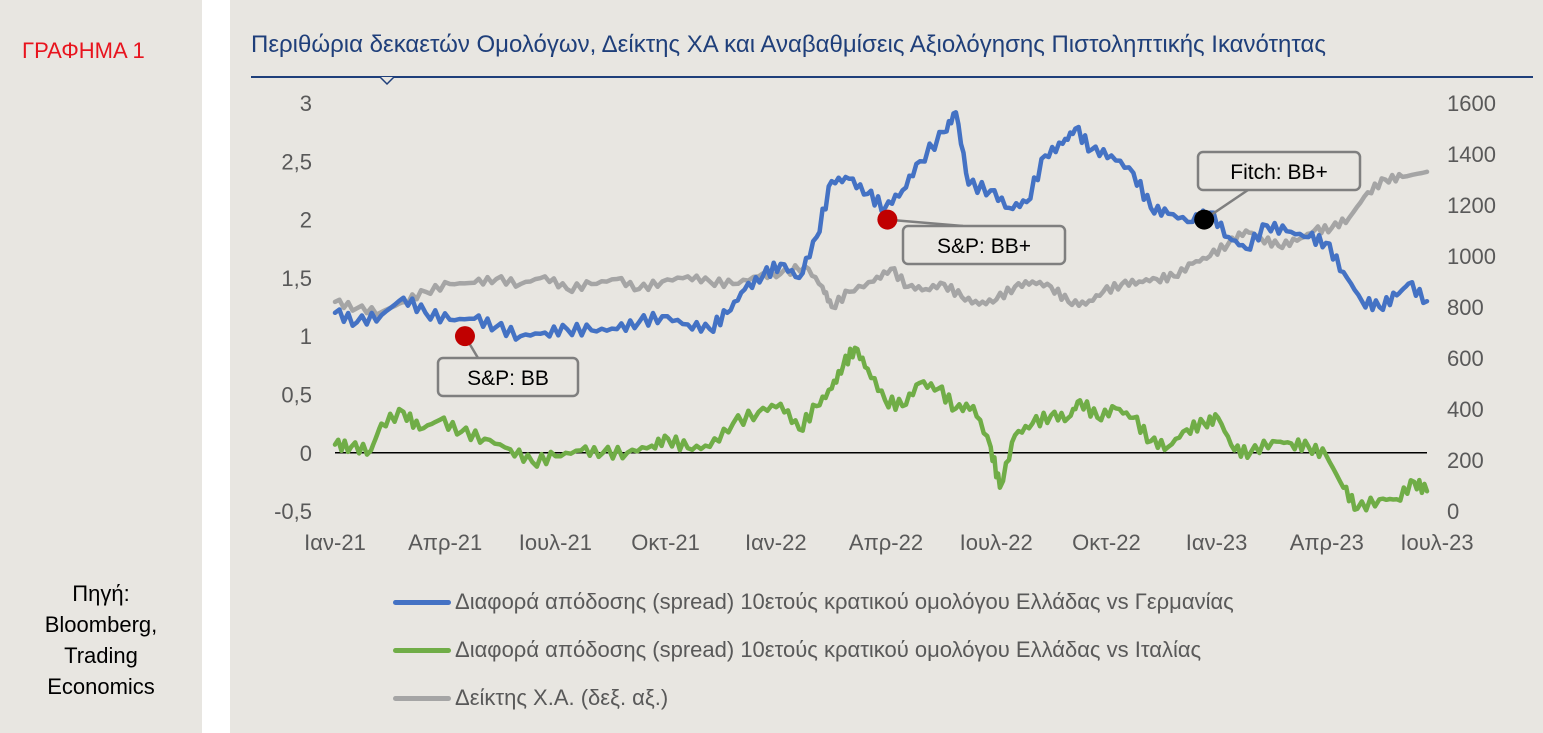 Image resolution: width=1543 pixels, height=733 pixels. What do you see at coordinates (293, 511) in the screenshot?
I see `y-left-tick-label: -0,5` at bounding box center [293, 511].